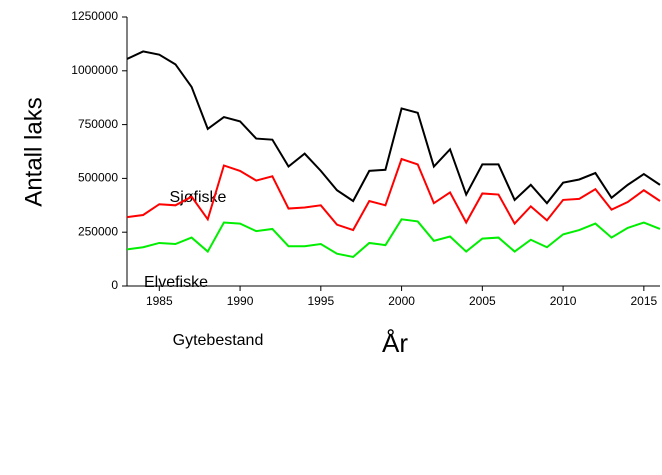 This screenshot has width=662, height=475. I want to click on x-tick-label: 2015, so click(643, 301).